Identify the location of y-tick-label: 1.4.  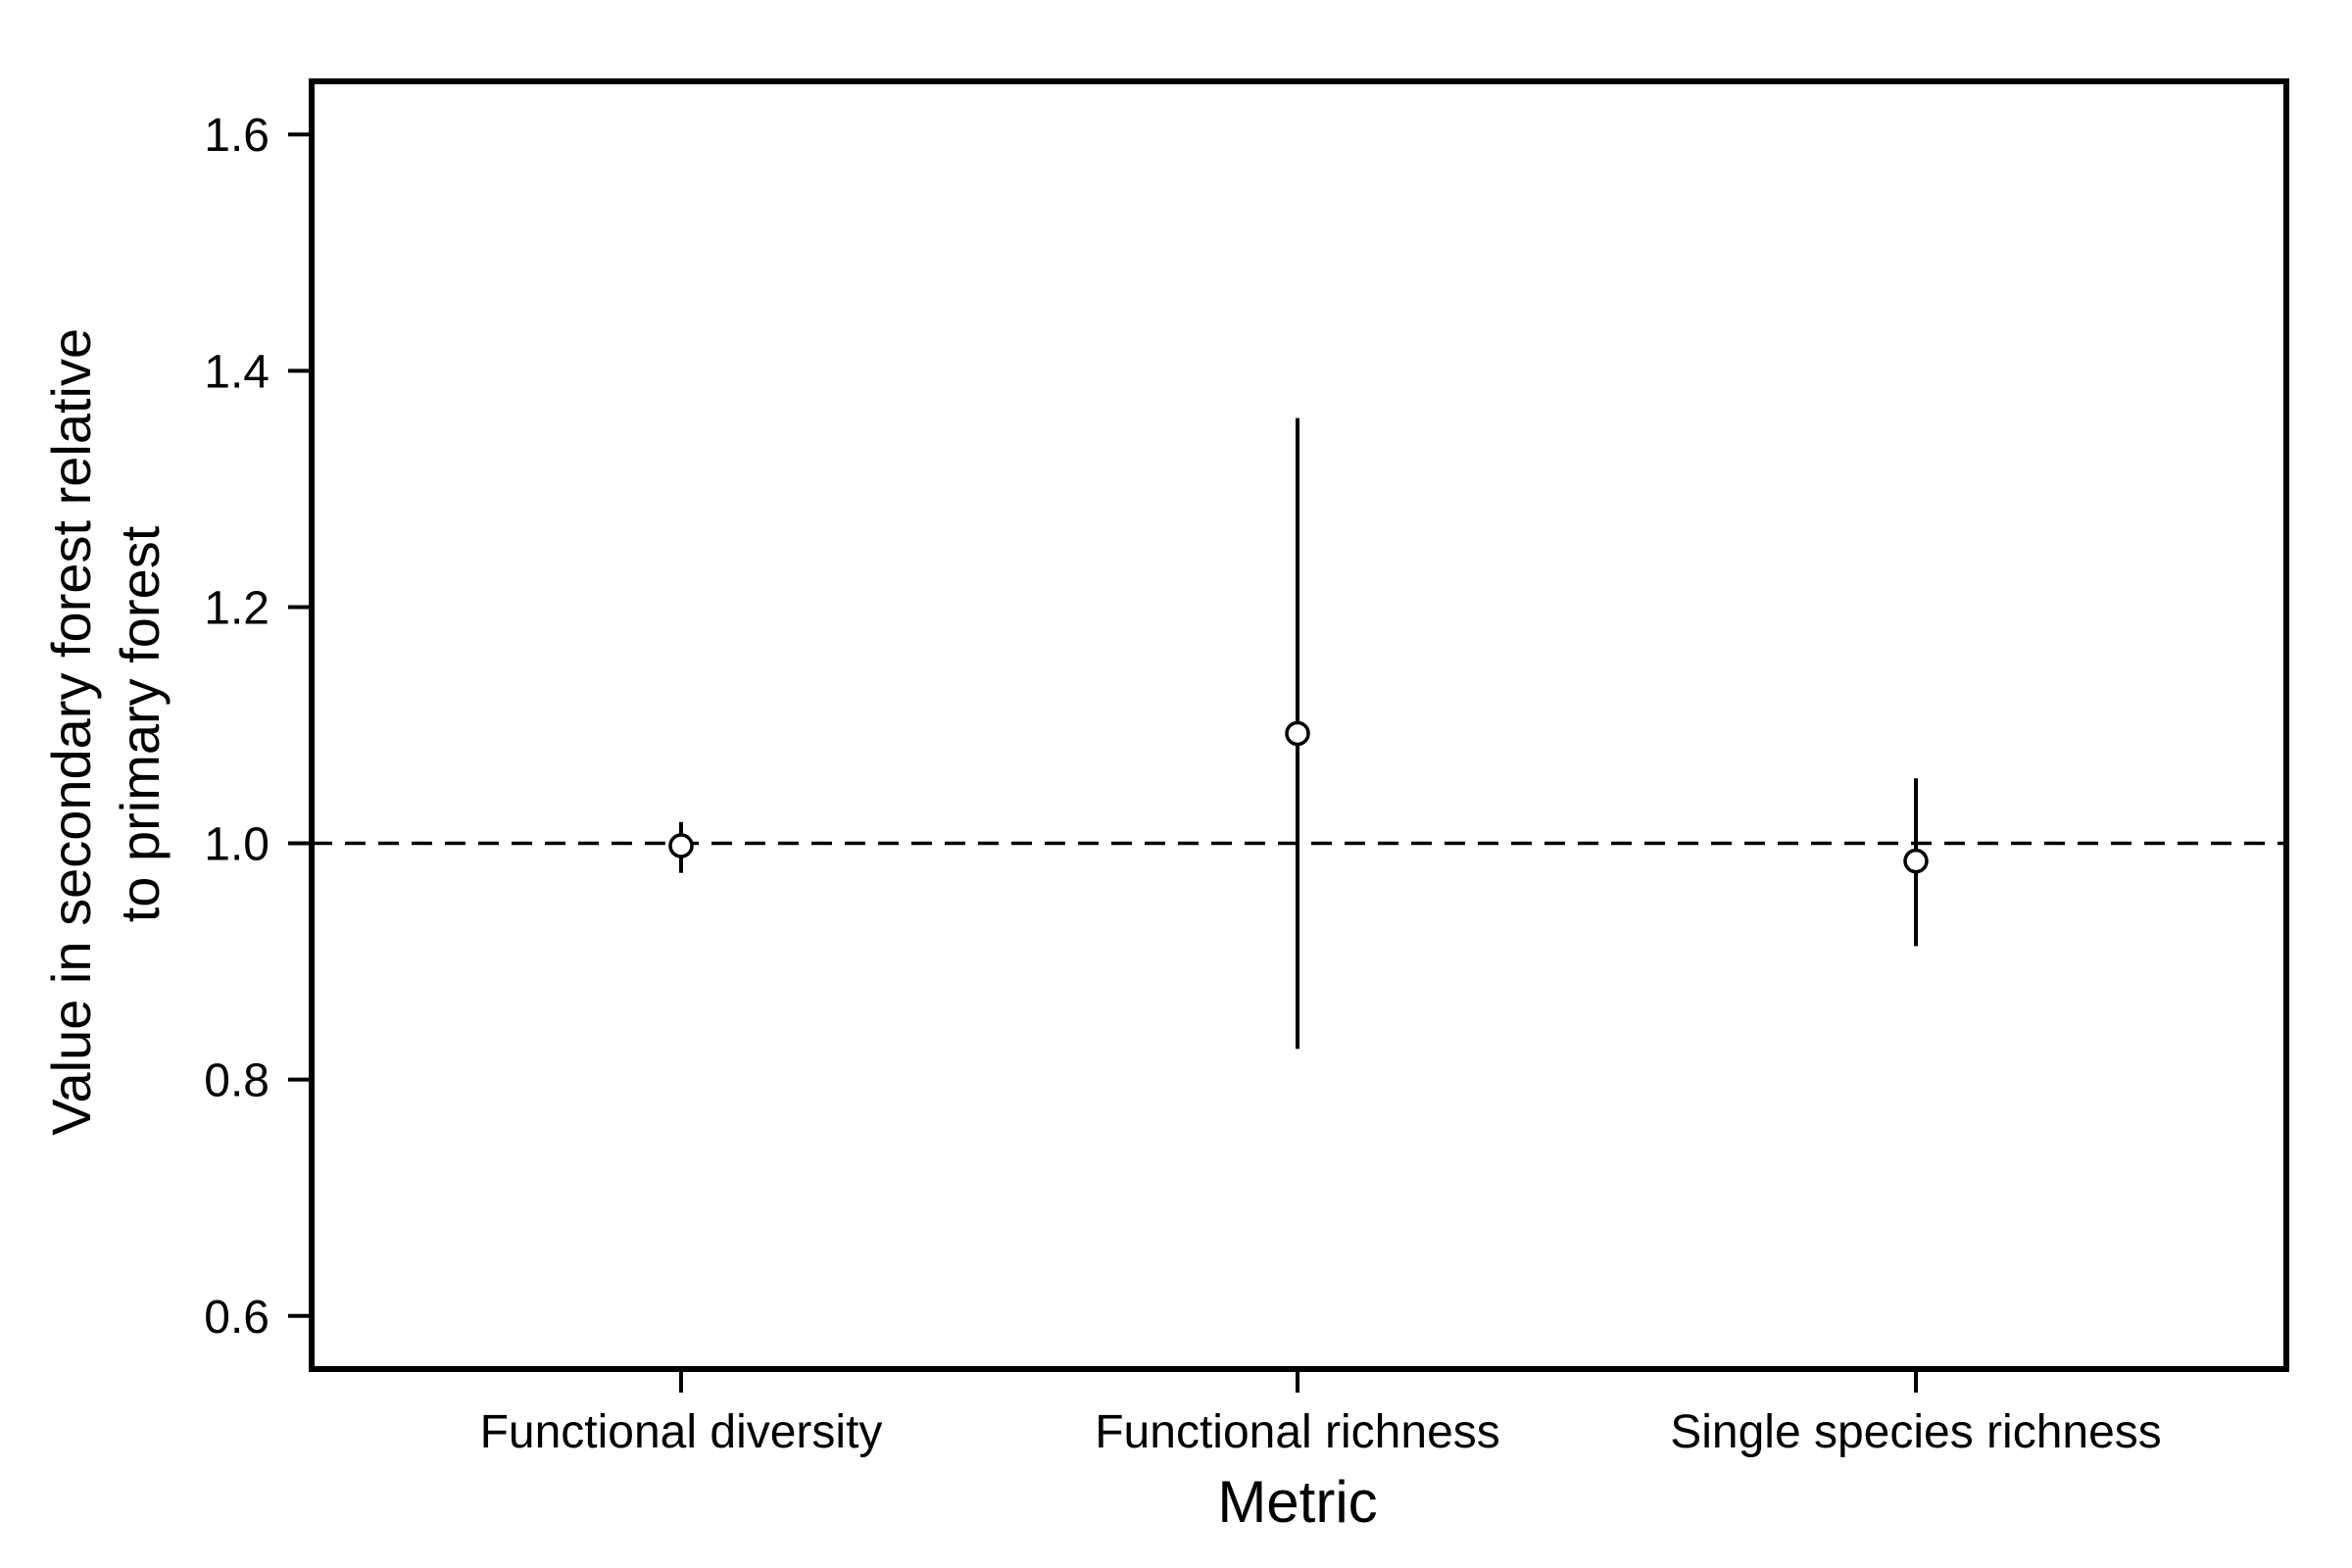
(237, 372).